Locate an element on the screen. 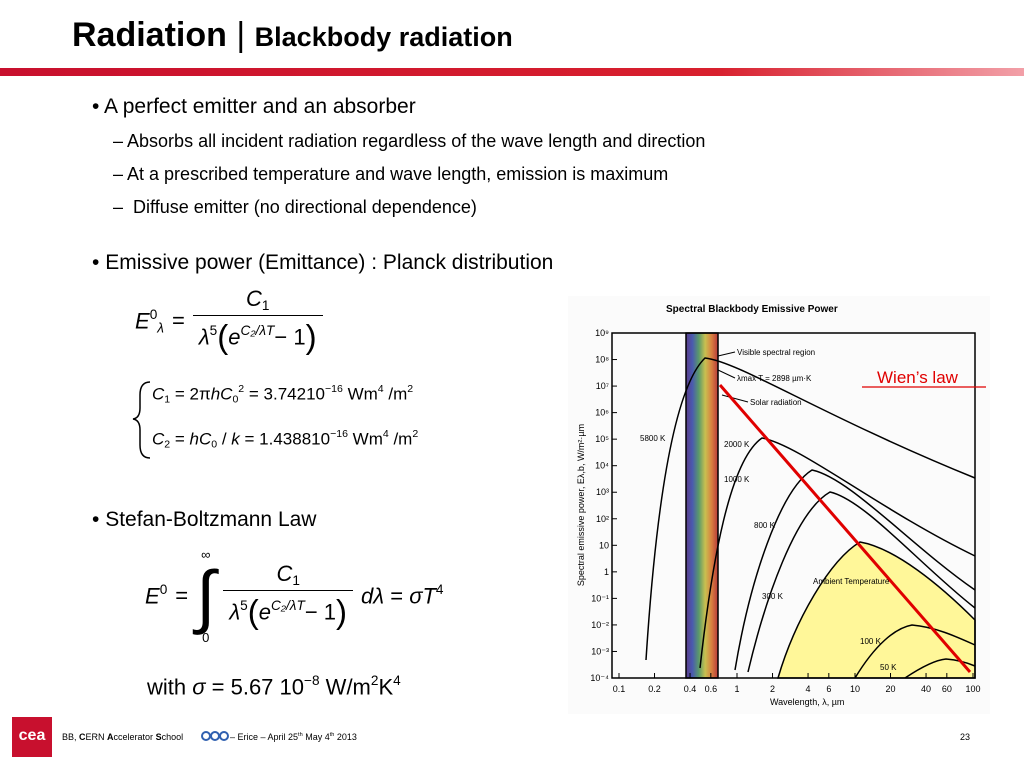 The width and height of the screenshot is (1024, 768). math-part: e is located at coordinates (264, 612).